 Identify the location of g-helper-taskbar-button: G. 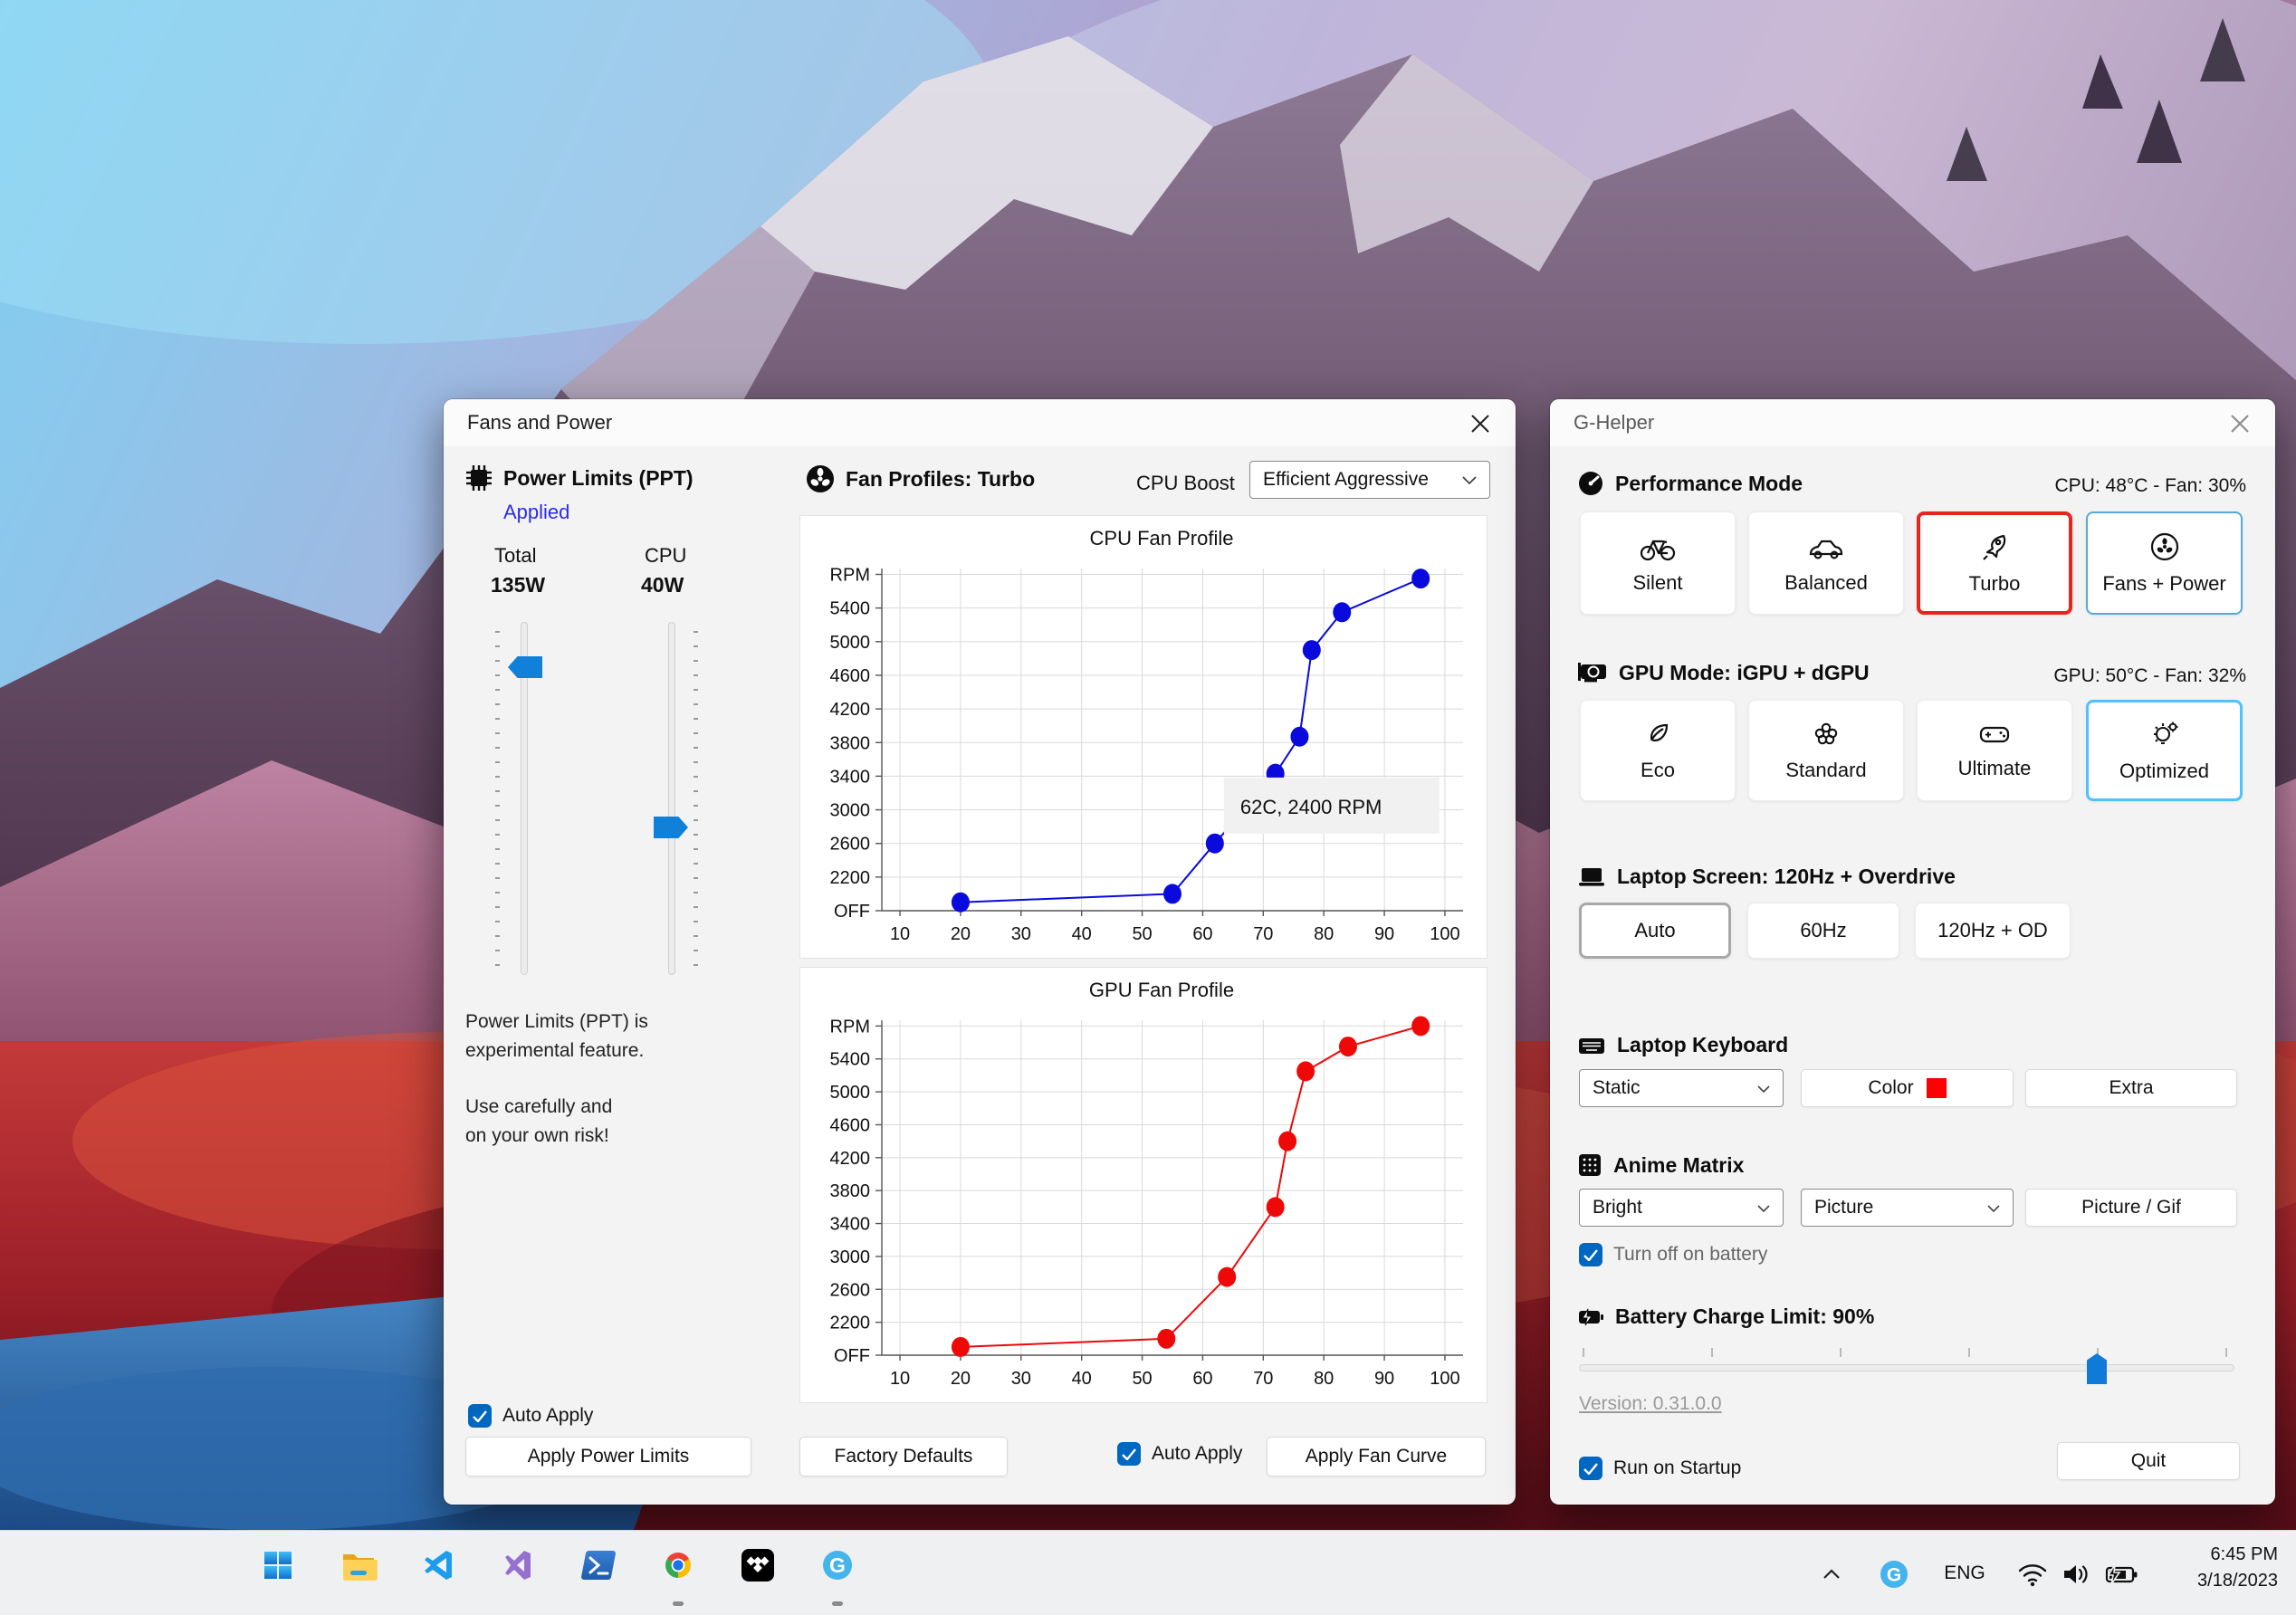
(837, 1565).